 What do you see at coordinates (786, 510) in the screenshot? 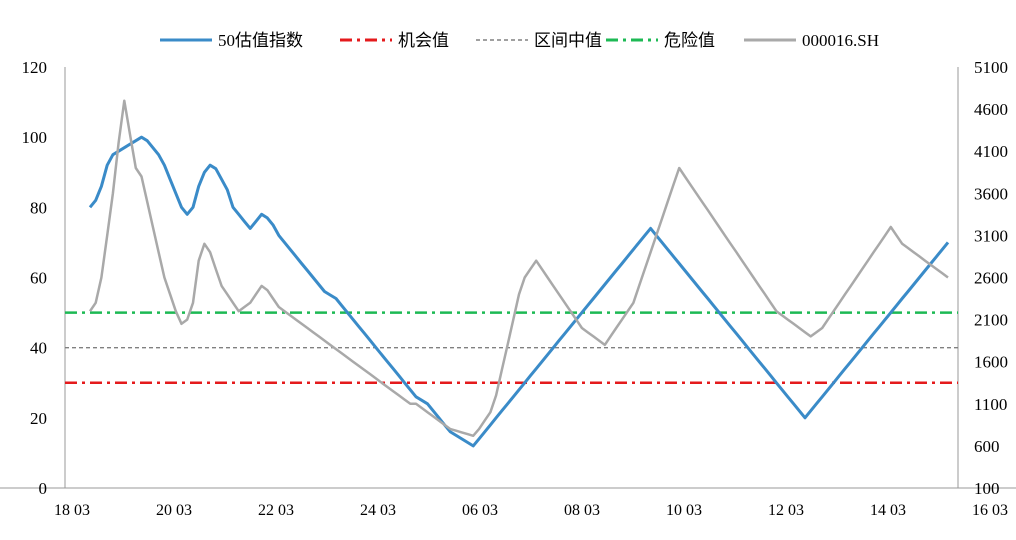
I see `x-tick-label: 12 03` at bounding box center [786, 510].